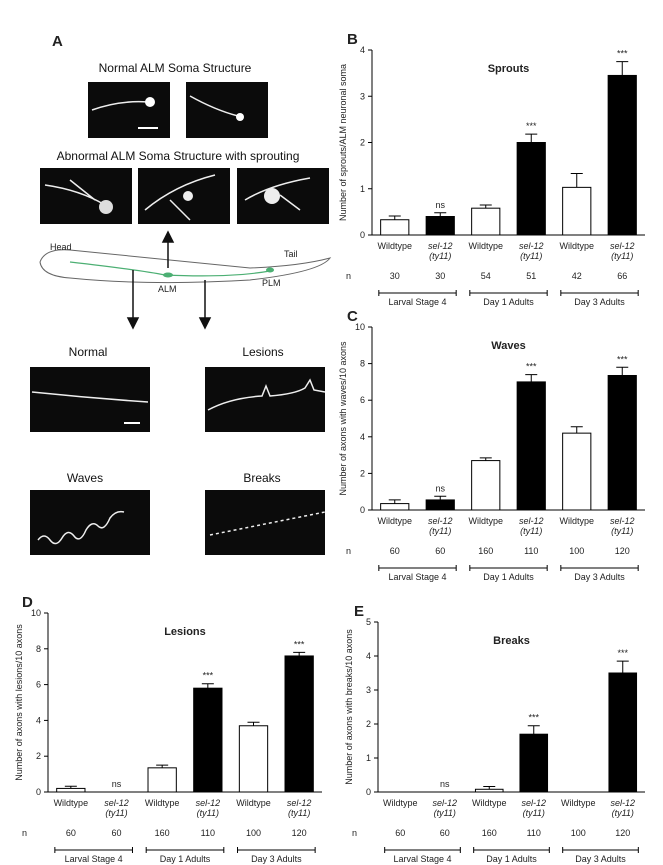 The height and width of the screenshot is (865, 663). Describe the element at coordinates (422, 859) in the screenshot. I see `group-label: Larval Stage 4` at that location.